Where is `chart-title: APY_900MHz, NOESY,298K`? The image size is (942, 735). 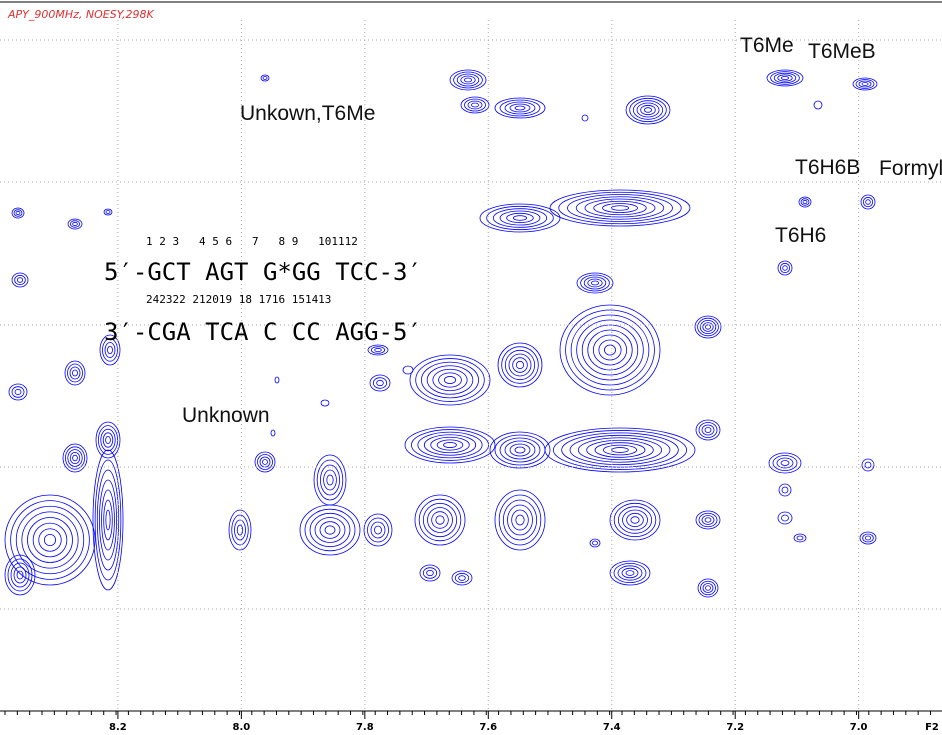 chart-title: APY_900MHz, NOESY,298K is located at coordinates (81, 14).